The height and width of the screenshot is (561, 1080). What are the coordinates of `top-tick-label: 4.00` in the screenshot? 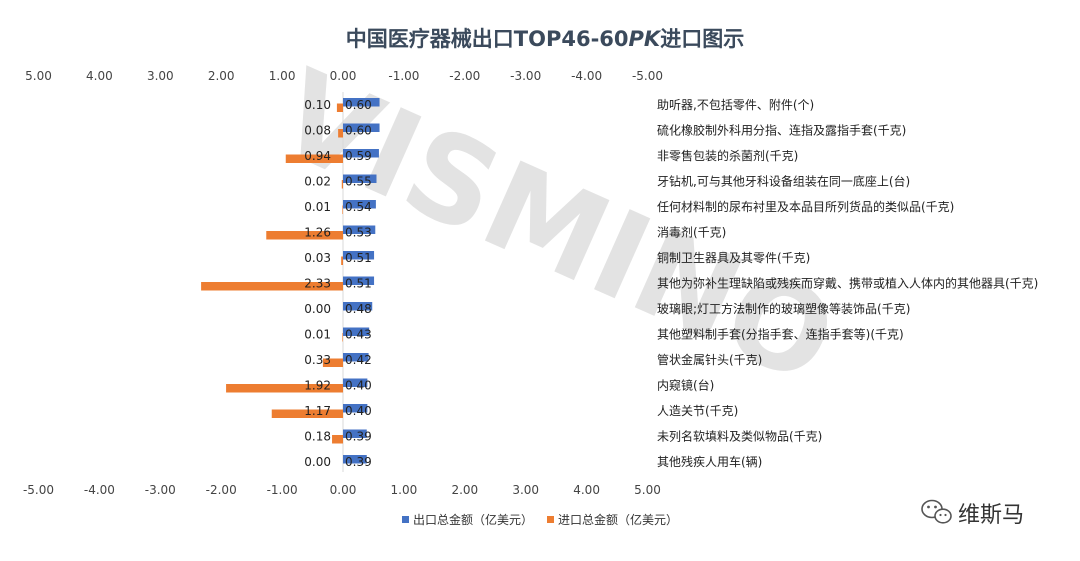 It's located at (99, 76).